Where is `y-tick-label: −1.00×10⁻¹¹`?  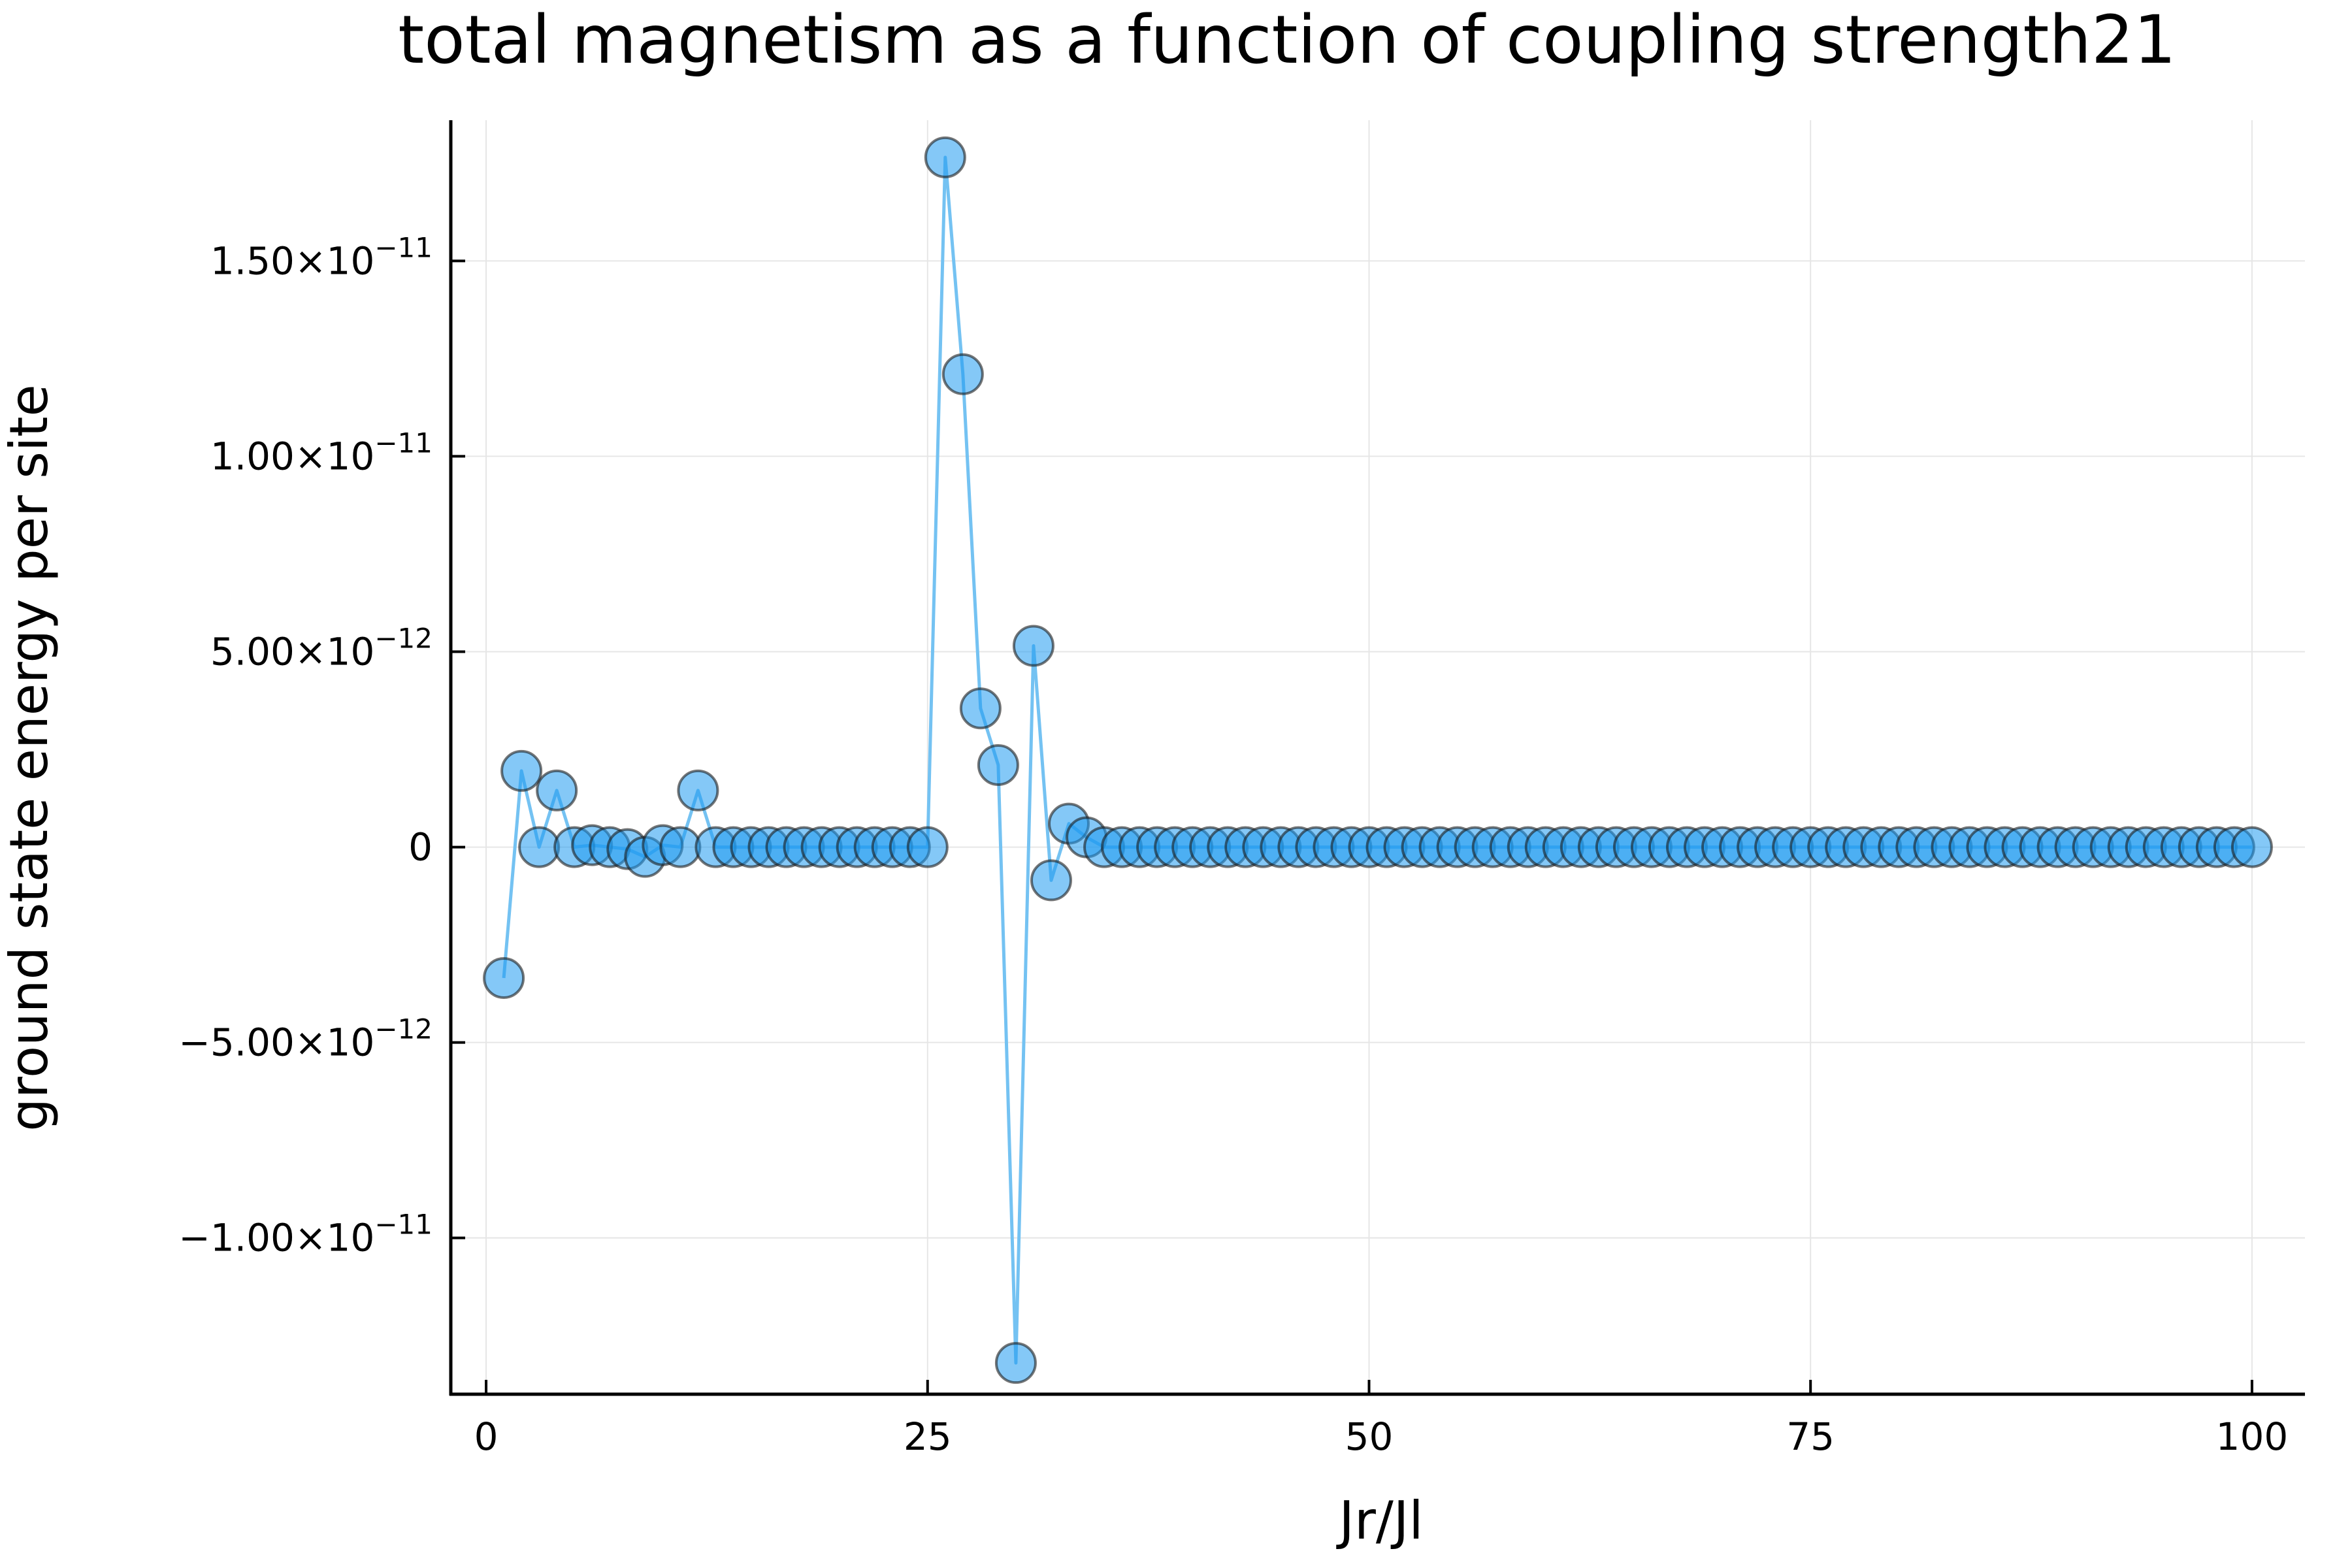
y-tick-label: −1.00×10⁻¹¹ is located at coordinates (305, 1234).